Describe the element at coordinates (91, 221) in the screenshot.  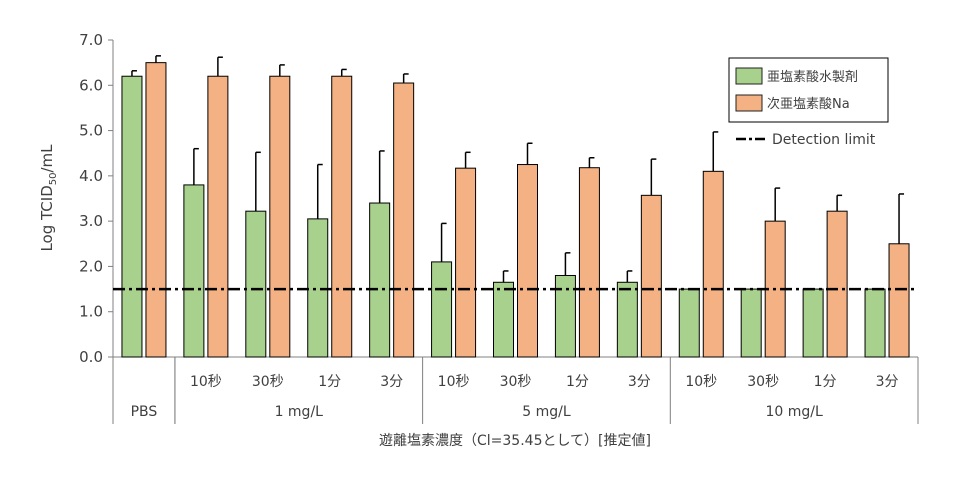
I see `y-tick-label: 3.0` at that location.